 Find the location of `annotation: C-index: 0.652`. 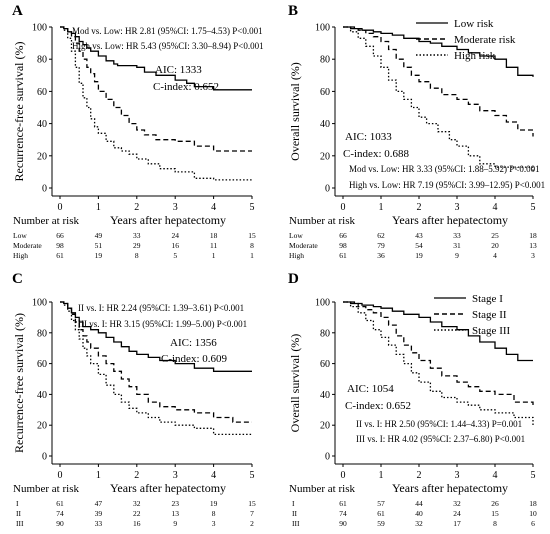

annotation: C-index: 0.652 is located at coordinates (186, 87).